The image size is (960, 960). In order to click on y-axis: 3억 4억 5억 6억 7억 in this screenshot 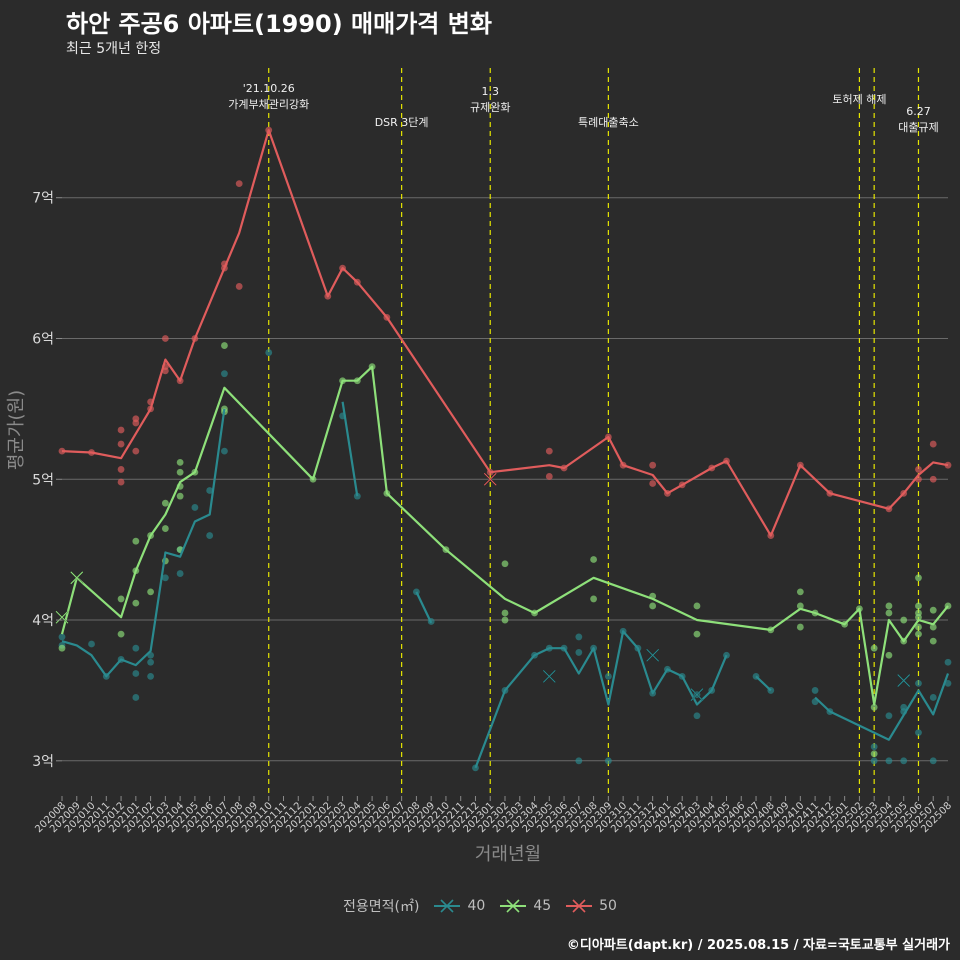, I will do `click(47, 480)`.